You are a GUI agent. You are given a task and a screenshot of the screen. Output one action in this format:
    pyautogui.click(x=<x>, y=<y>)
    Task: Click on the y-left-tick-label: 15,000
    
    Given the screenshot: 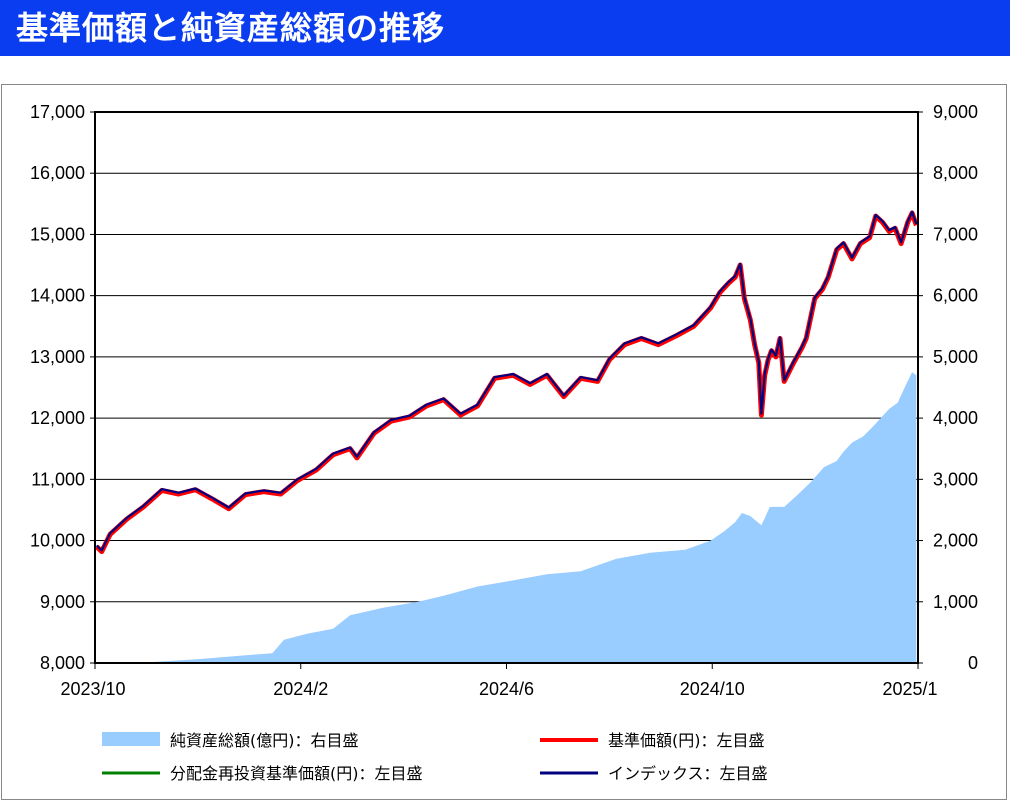 What is the action you would take?
    pyautogui.click(x=57, y=234)
    